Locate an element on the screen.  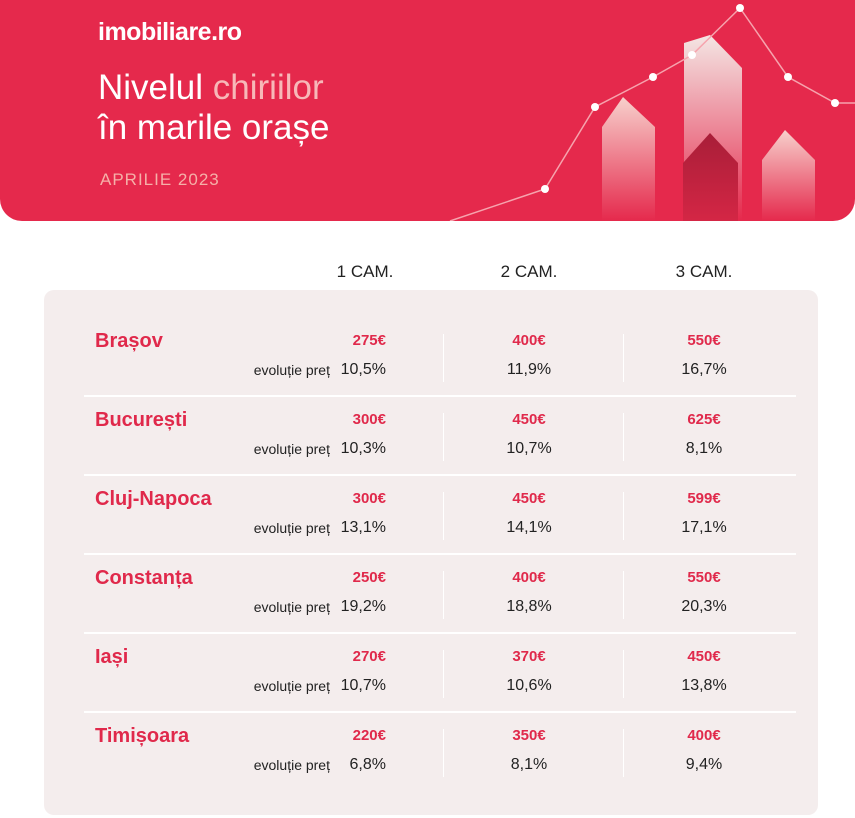
change-3cam: 17,1% is located at coordinates (704, 527).